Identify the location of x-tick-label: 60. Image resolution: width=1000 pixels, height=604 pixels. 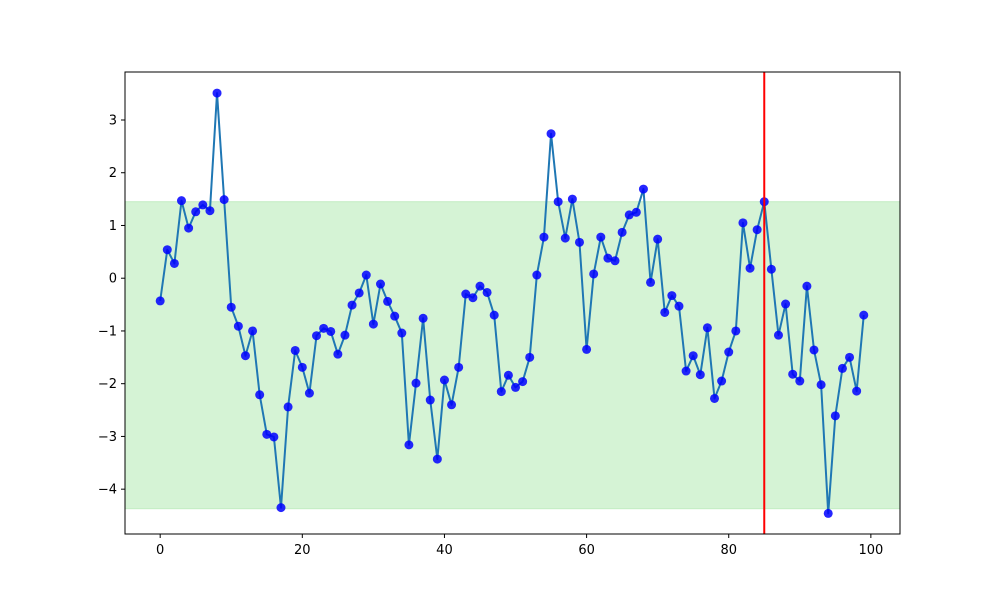
(586, 550).